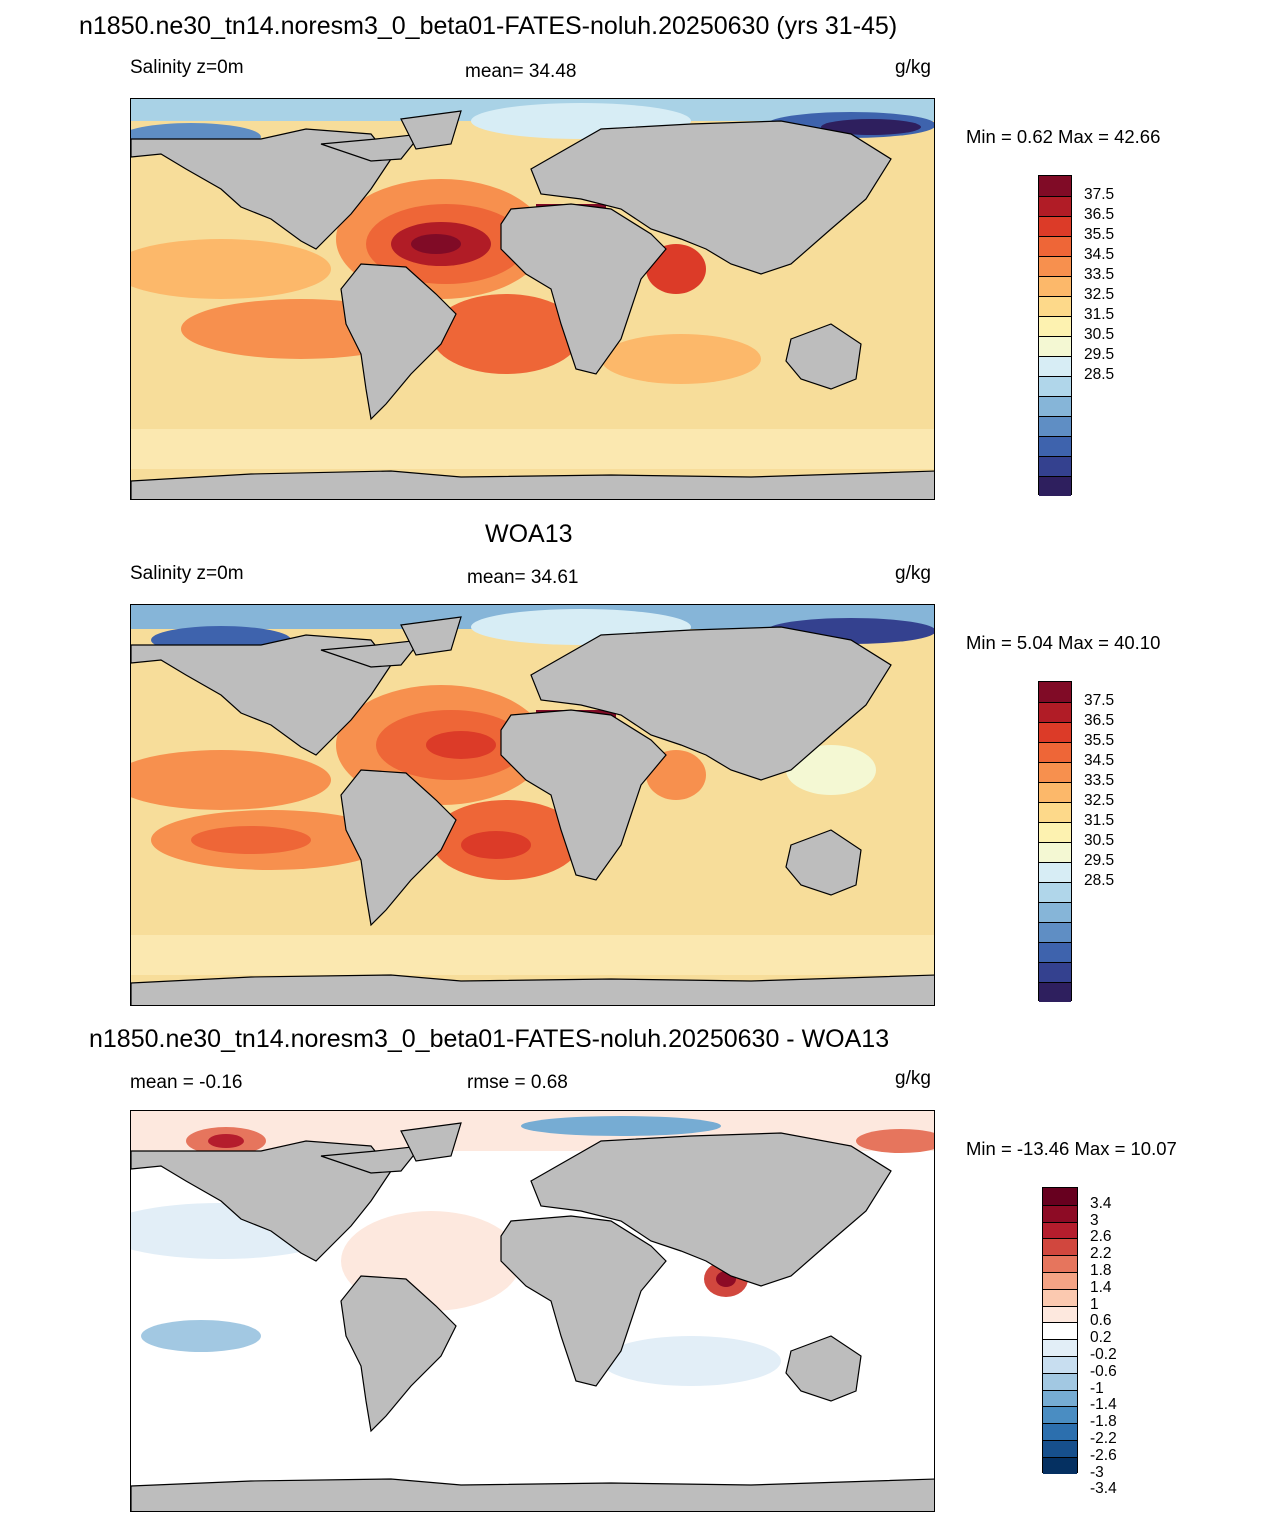 The width and height of the screenshot is (1285, 1519). I want to click on colorbar-tick-label: 3, so click(1094, 1220).